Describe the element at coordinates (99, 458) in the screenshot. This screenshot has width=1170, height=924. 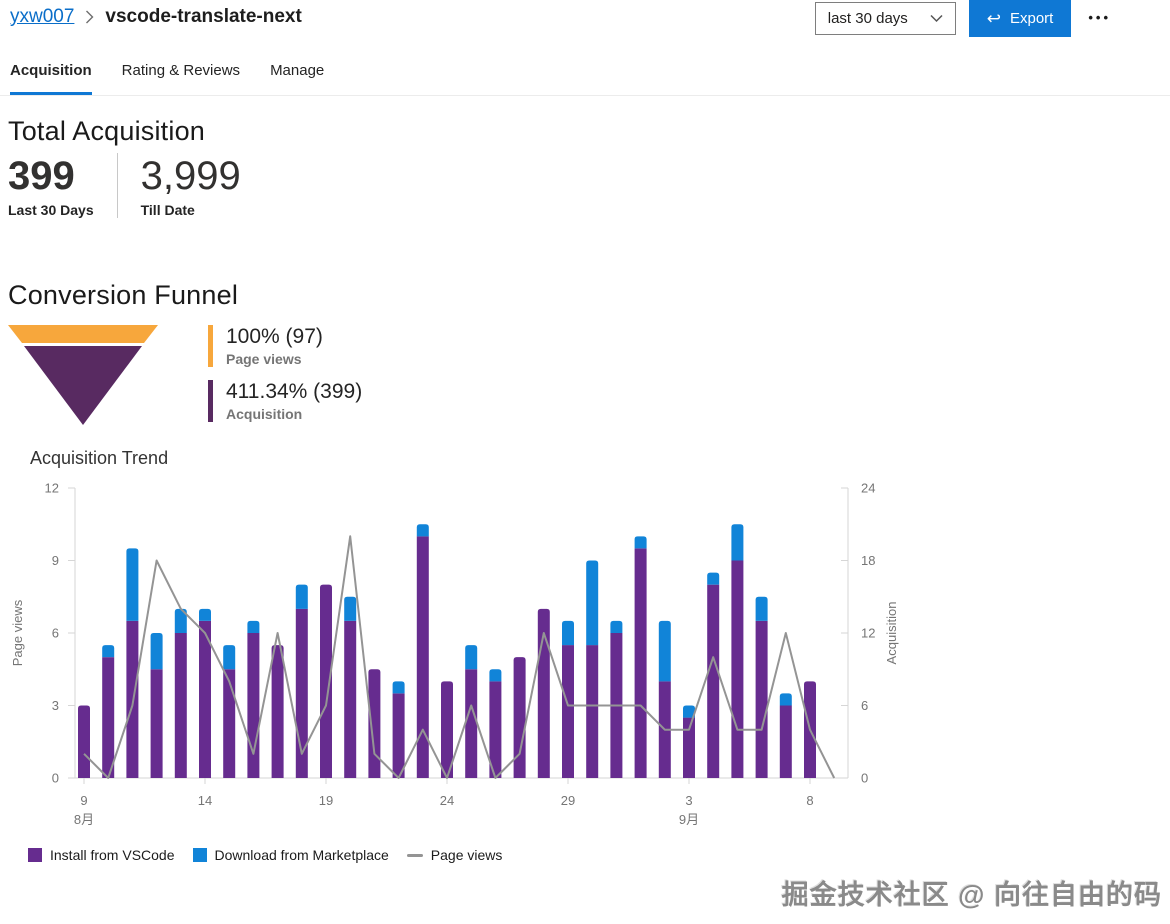
I see `acquisition-trend-title: Acquisition Trend` at that location.